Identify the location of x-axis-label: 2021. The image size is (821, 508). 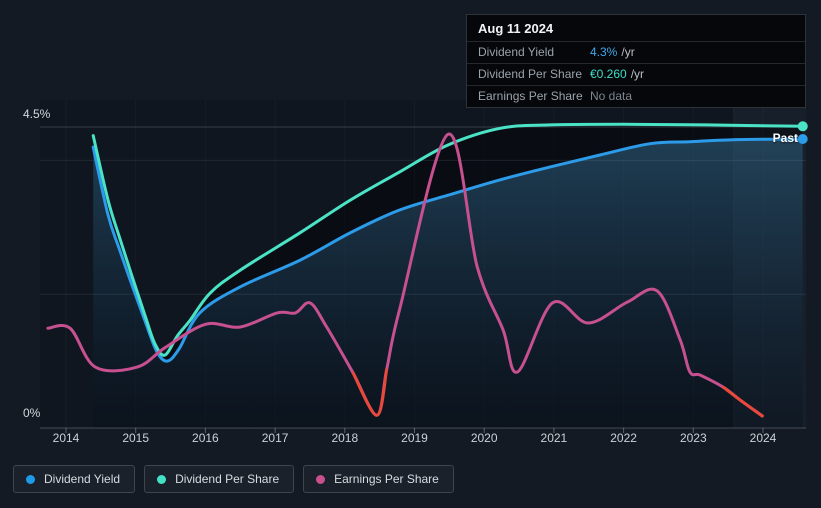
(554, 438).